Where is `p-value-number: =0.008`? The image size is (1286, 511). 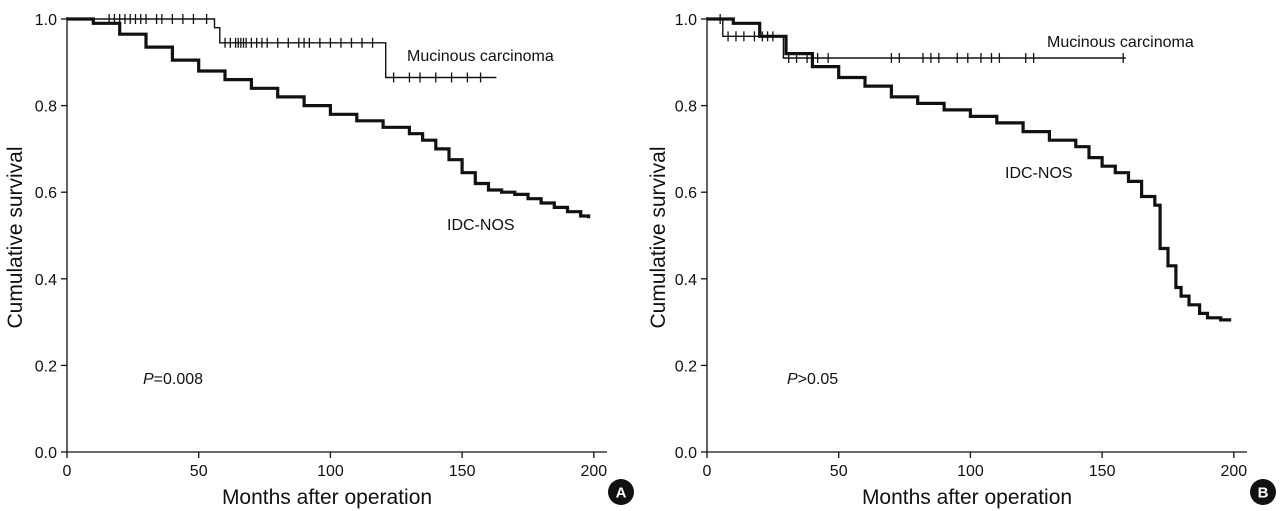
p-value-number: =0.008 is located at coordinates (178, 379).